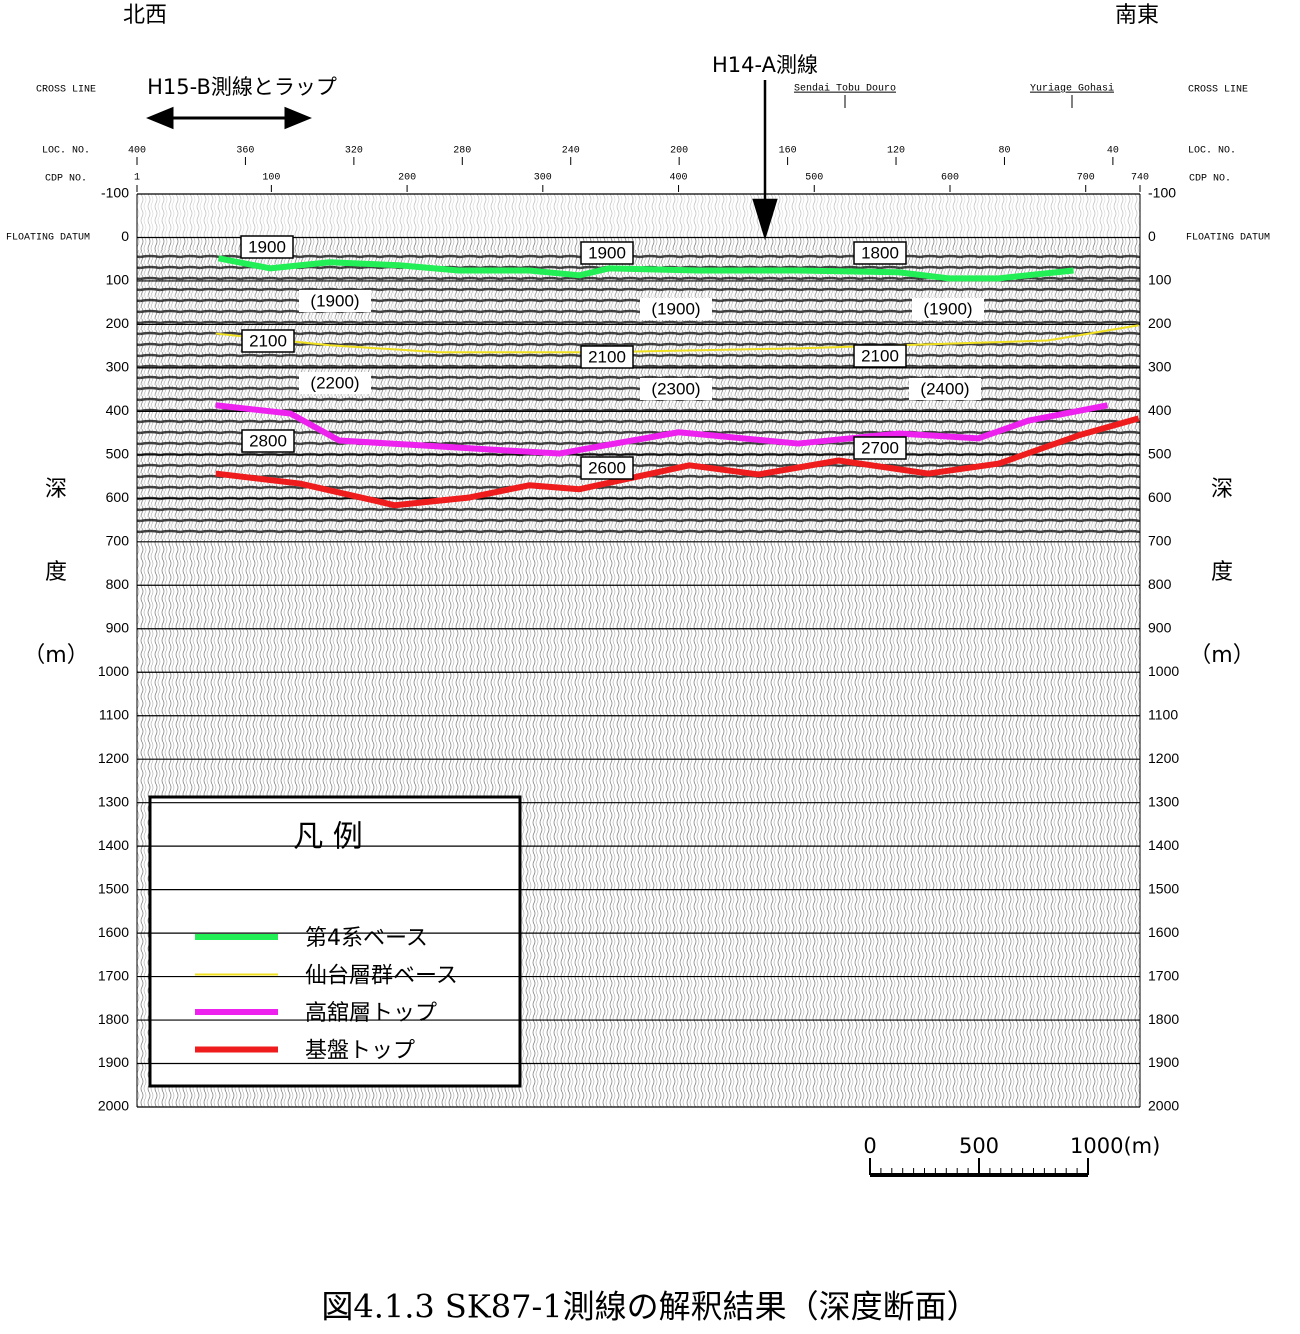 The width and height of the screenshot is (1300, 1334). What do you see at coordinates (360, 1051) in the screenshot?
I see `legend-label: 基盤トップ` at bounding box center [360, 1051].